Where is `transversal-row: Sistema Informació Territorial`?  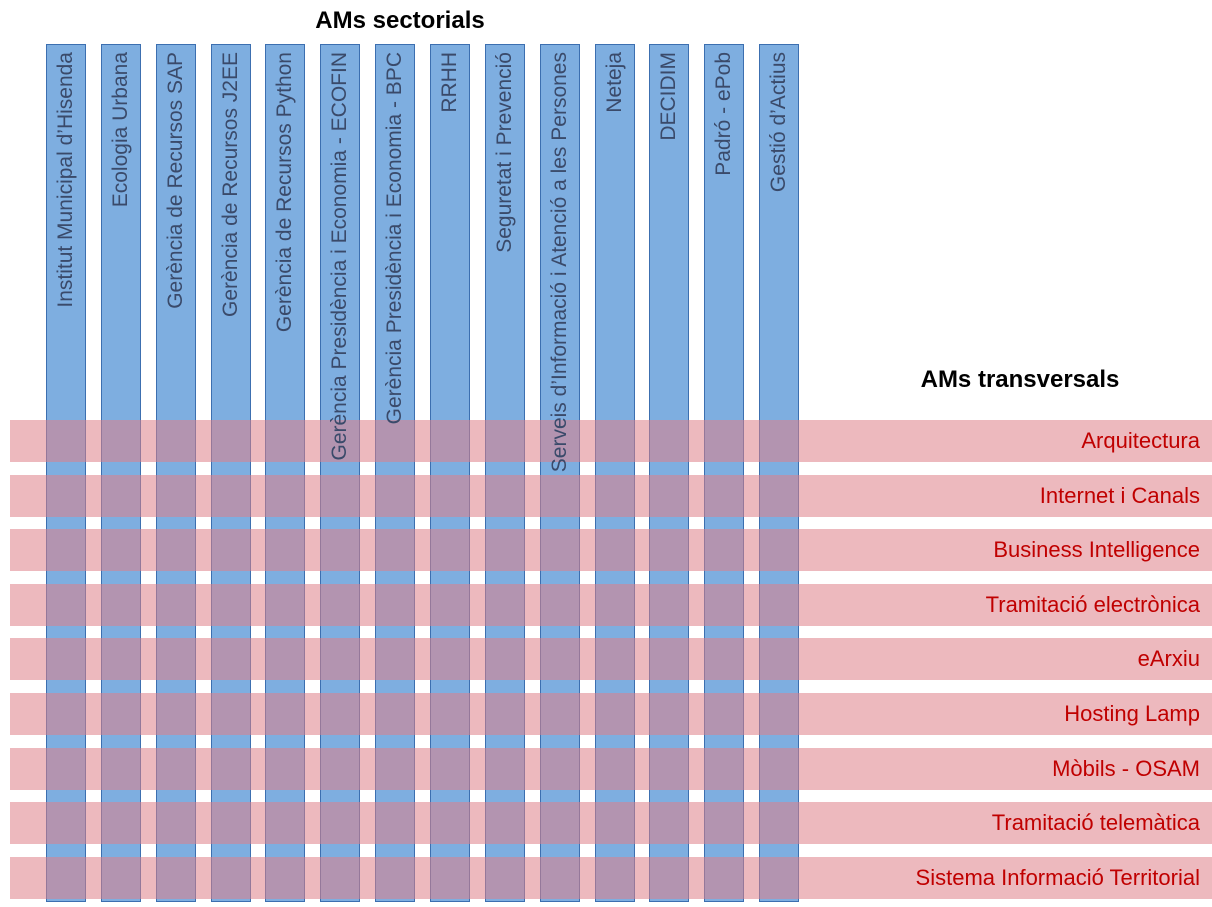
transversal-row: Sistema Informació Territorial is located at coordinates (611, 878).